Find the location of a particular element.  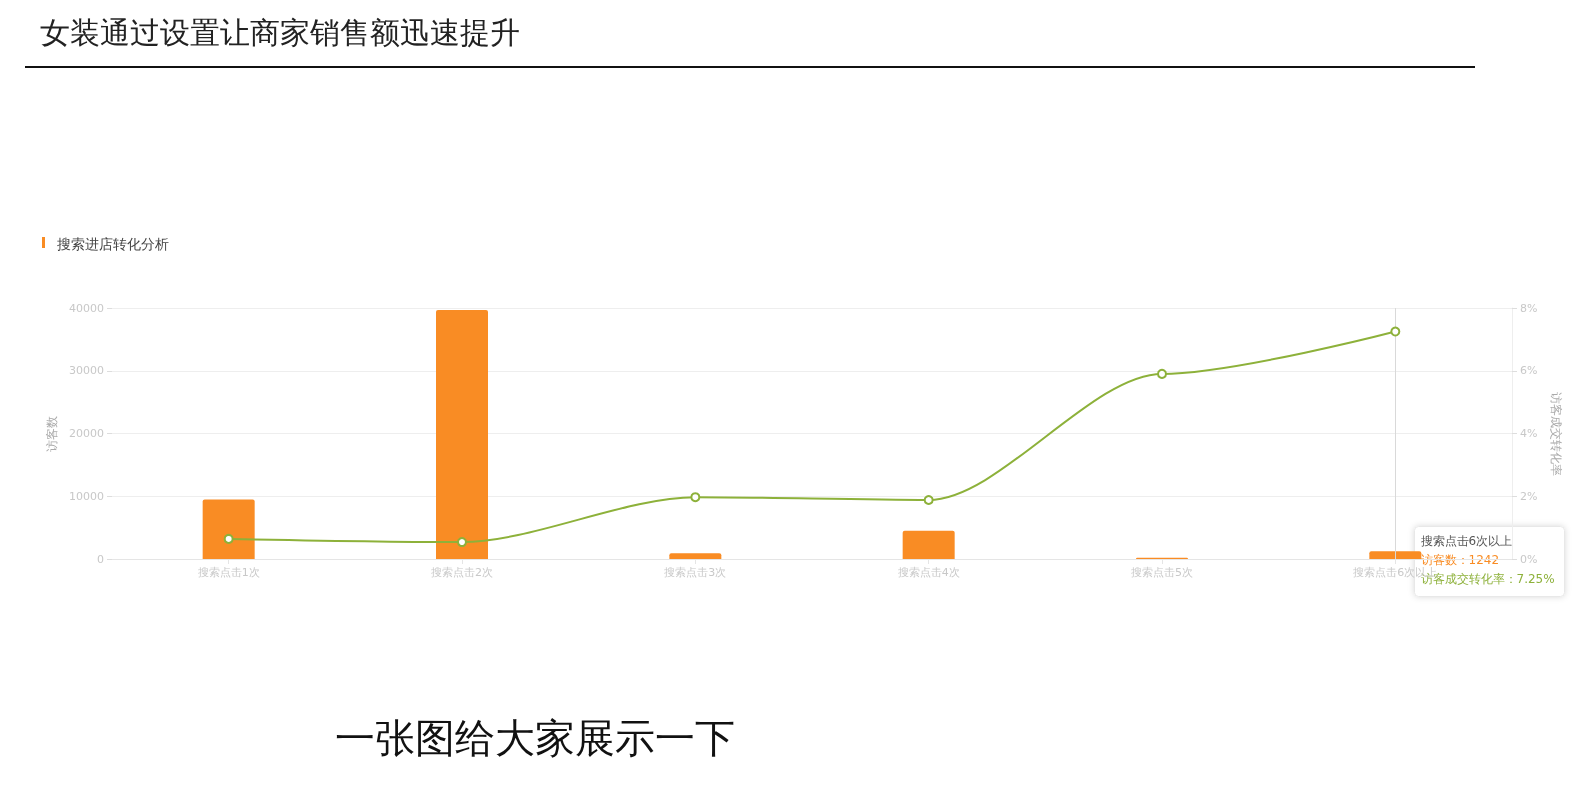

text: 一张图给大家展示一下 is located at coordinates (535, 738).